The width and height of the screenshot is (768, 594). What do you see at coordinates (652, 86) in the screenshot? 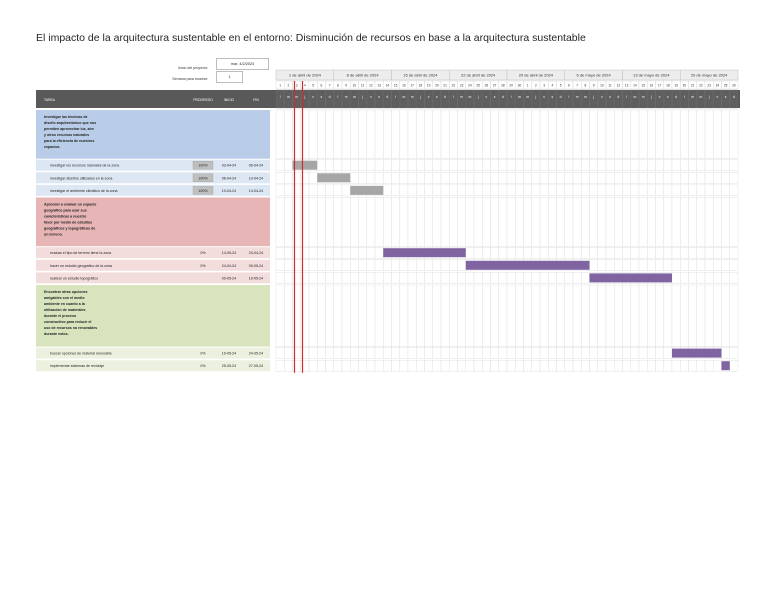
I see `day-number: 16` at bounding box center [652, 86].